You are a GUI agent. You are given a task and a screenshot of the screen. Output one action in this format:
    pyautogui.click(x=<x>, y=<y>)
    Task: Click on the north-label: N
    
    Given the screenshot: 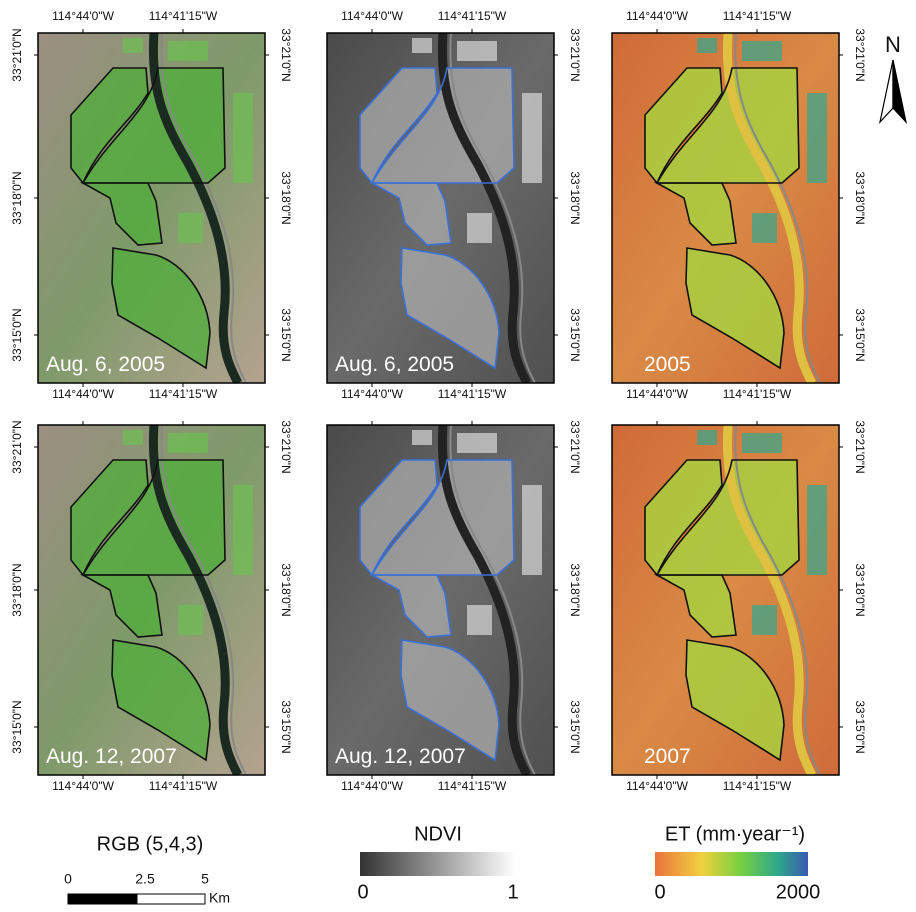 What is the action you would take?
    pyautogui.click(x=893, y=44)
    